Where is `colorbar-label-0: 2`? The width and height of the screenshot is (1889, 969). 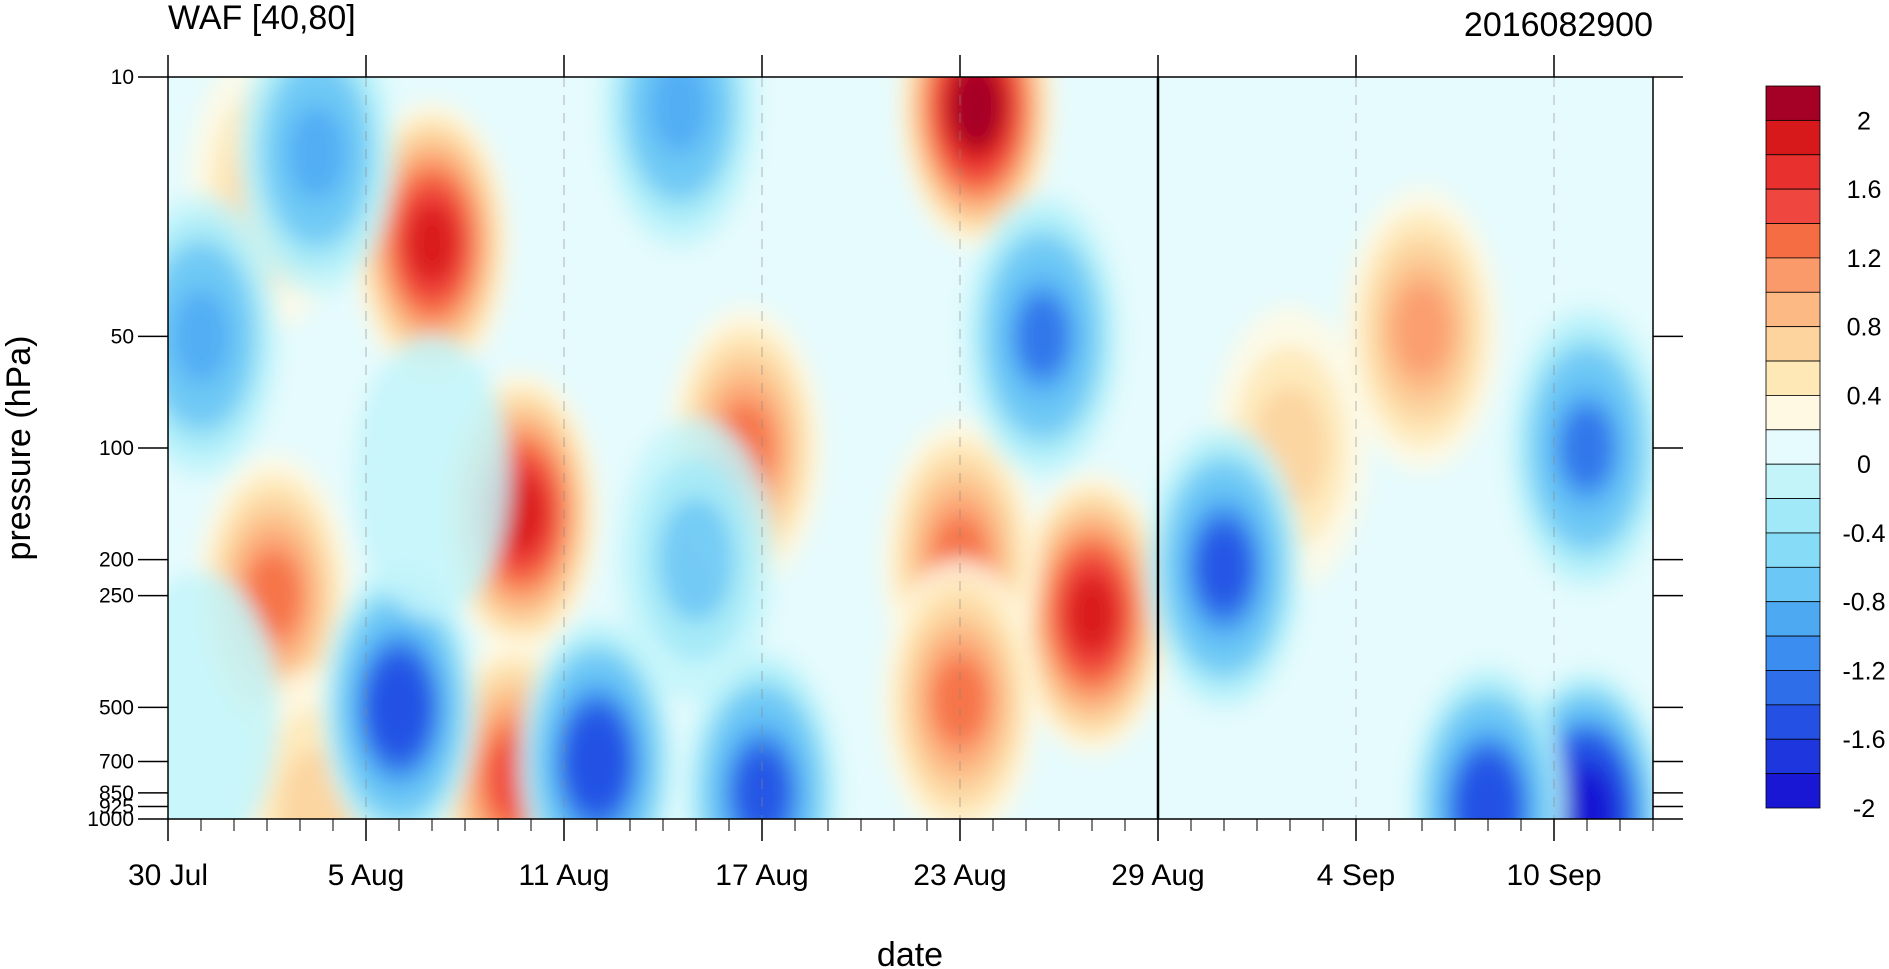
colorbar-label-0: 2 is located at coordinates (1864, 121).